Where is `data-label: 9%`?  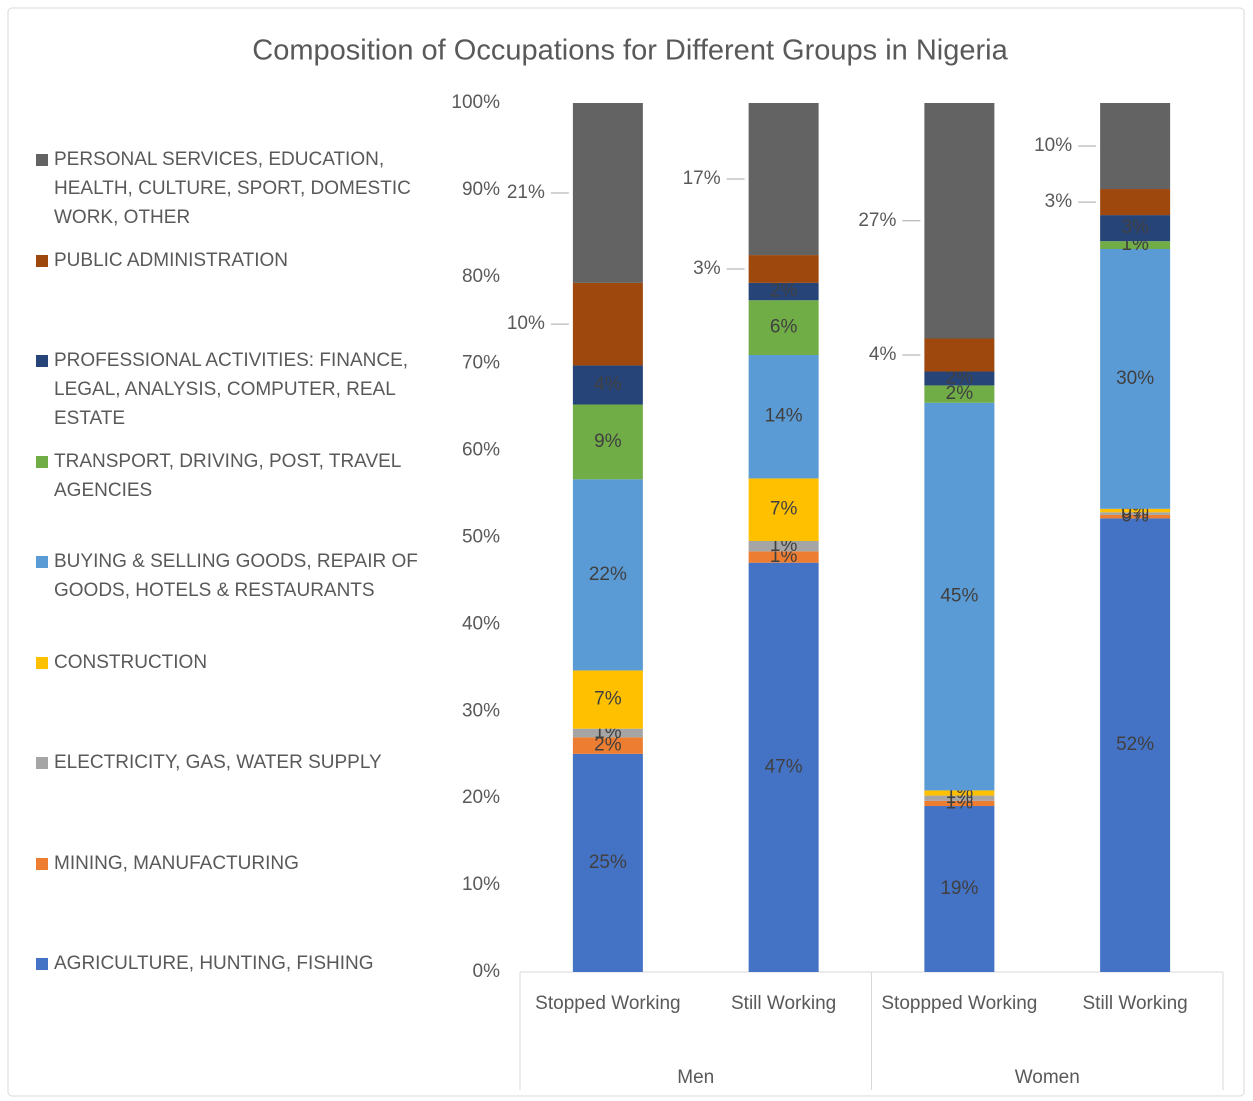 data-label: 9% is located at coordinates (608, 441).